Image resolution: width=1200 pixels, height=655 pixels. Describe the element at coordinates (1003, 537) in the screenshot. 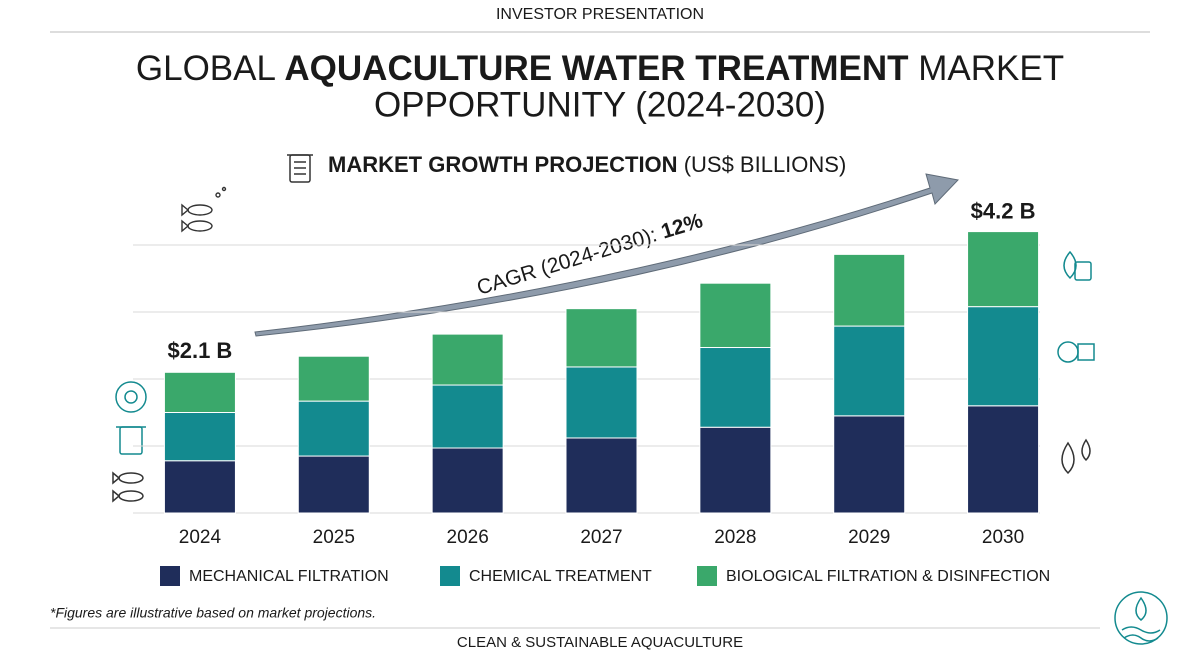

I see `x-tick-label: 2030` at that location.